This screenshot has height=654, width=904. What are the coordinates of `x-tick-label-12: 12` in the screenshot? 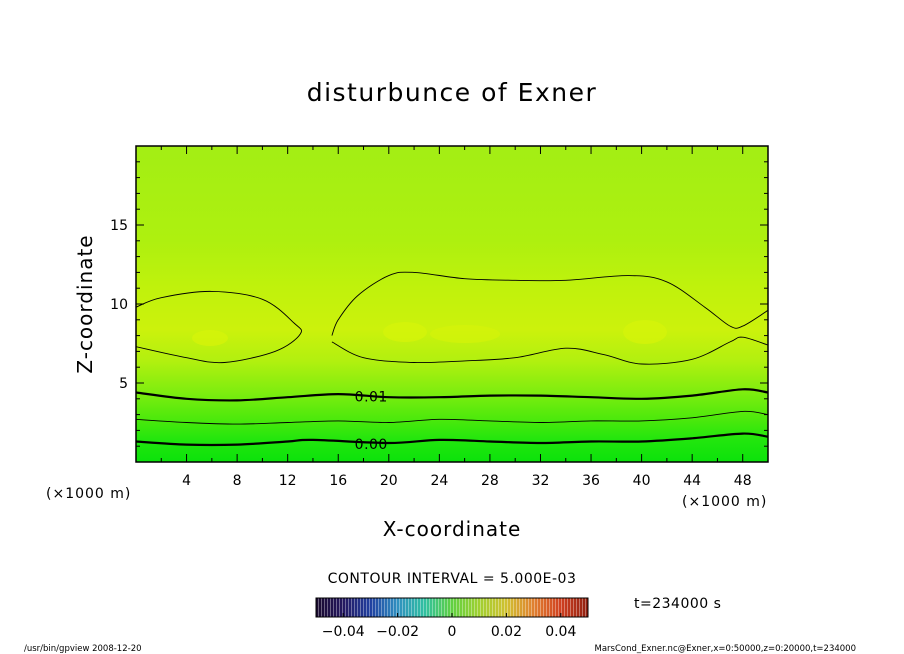 It's located at (288, 481).